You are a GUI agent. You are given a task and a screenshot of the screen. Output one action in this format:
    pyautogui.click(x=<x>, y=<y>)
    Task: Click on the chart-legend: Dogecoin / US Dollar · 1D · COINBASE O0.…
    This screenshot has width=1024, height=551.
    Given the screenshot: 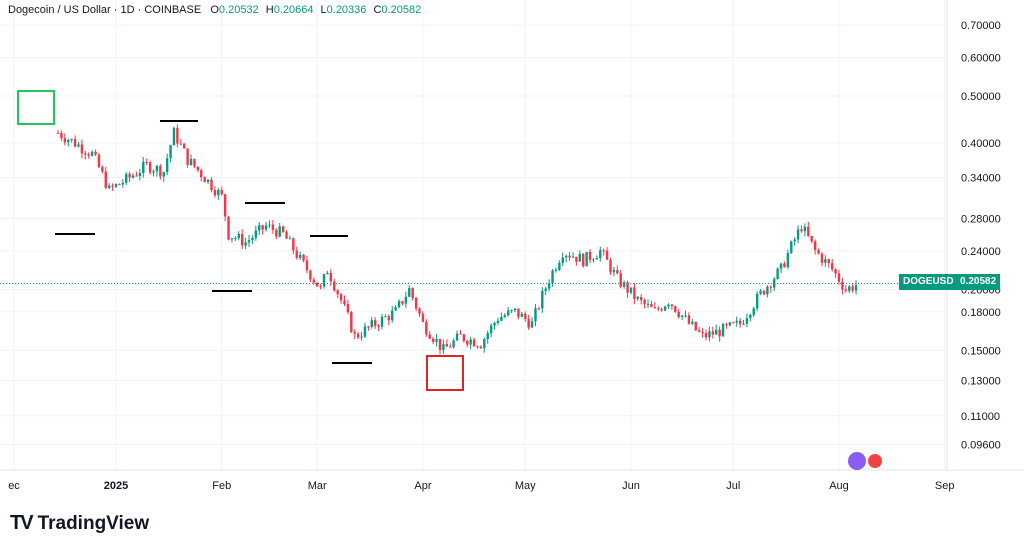 What is the action you would take?
    pyautogui.click(x=216, y=10)
    